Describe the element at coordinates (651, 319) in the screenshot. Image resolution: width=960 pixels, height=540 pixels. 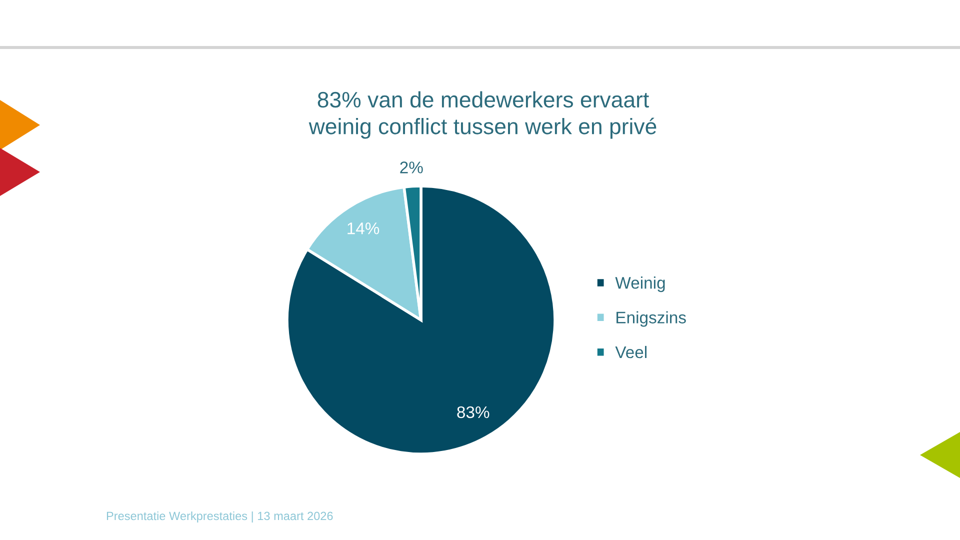
I see `legend-label: Enigszins` at that location.